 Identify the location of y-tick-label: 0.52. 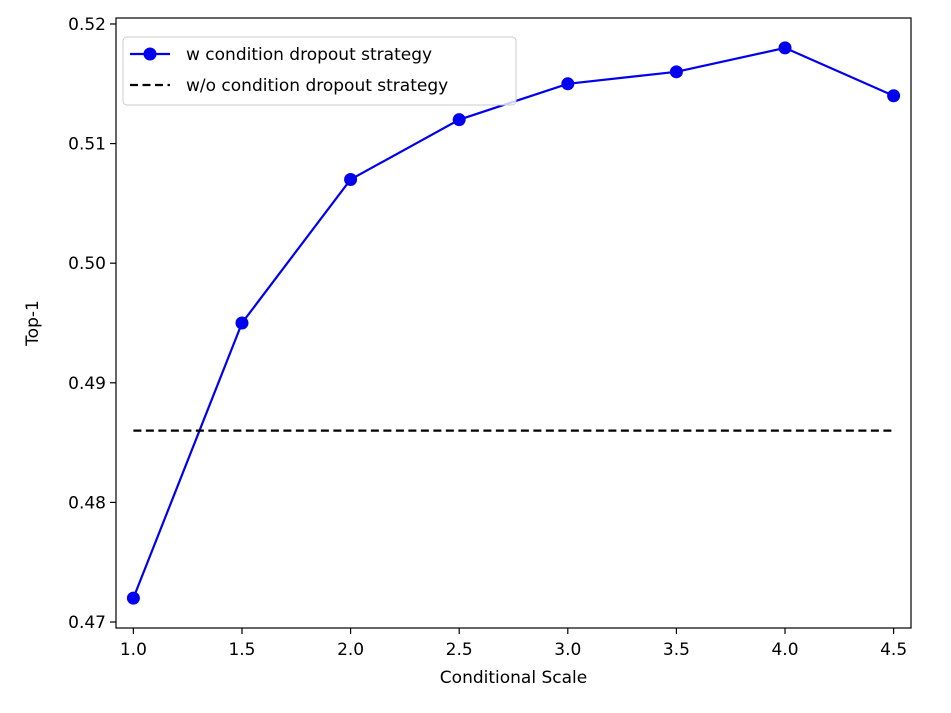
(87, 25).